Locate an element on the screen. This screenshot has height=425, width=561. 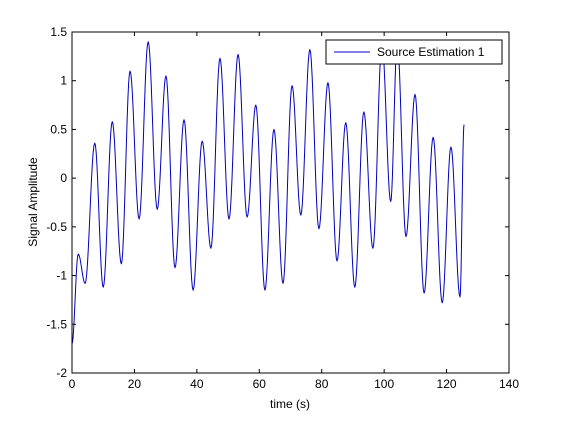
y-tick-label: -1.5 is located at coordinates (56, 324).